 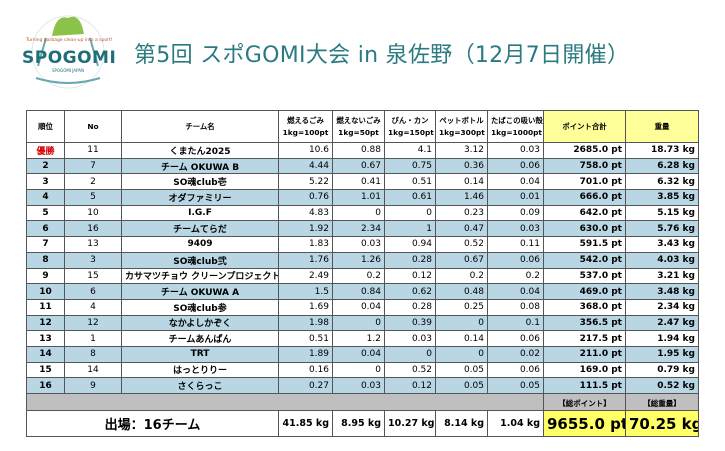 I want to click on cell-burnable: 1.89, so click(x=305, y=354).